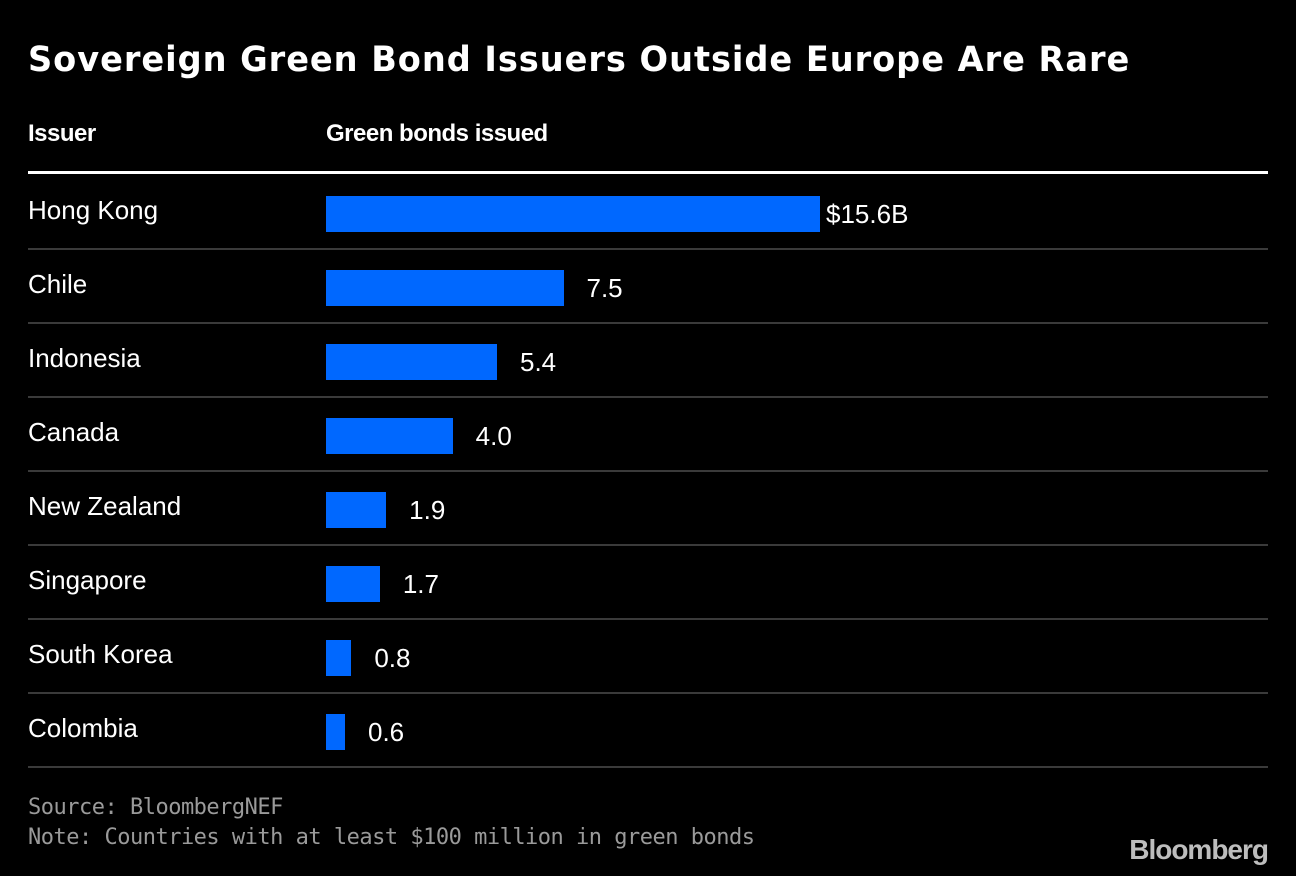  I want to click on category-label: Singapore, so click(87, 580).